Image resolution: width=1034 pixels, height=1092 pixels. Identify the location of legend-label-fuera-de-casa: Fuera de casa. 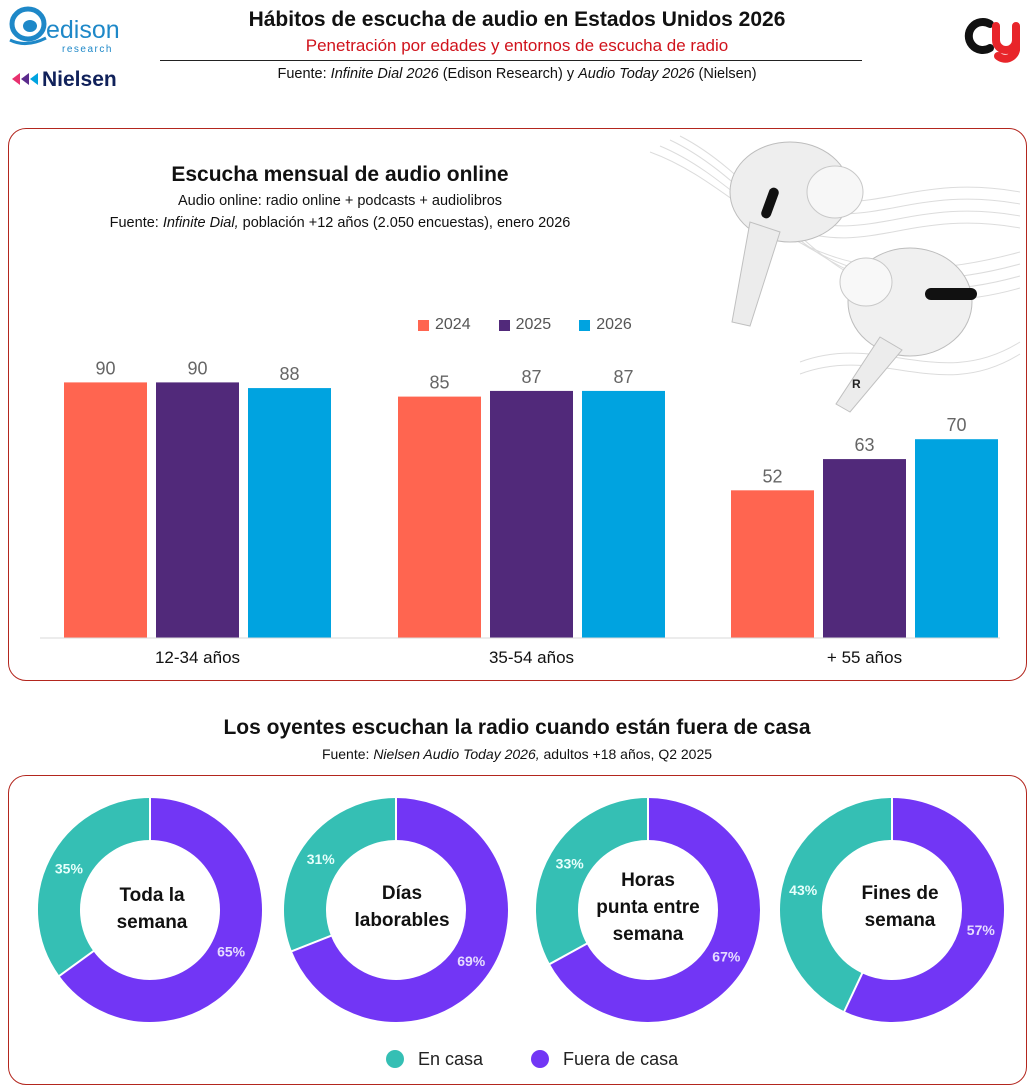
(621, 1058).